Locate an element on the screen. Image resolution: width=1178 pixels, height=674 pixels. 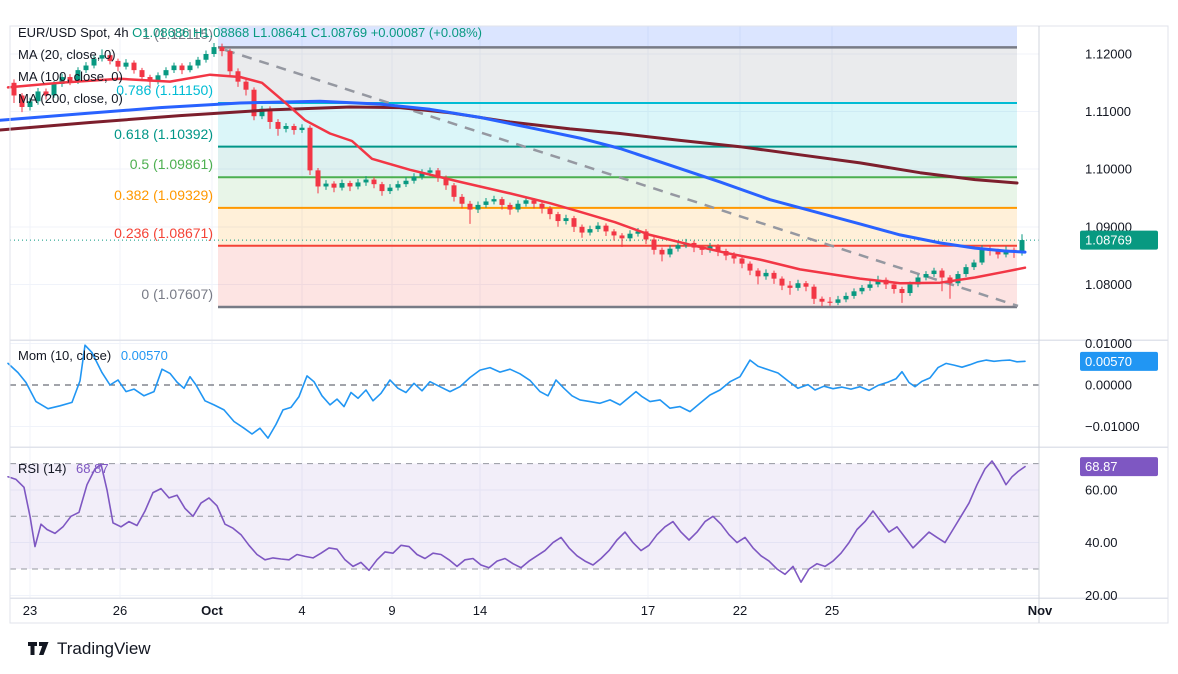
tradingview-logo-icon is located at coordinates (38, 648).